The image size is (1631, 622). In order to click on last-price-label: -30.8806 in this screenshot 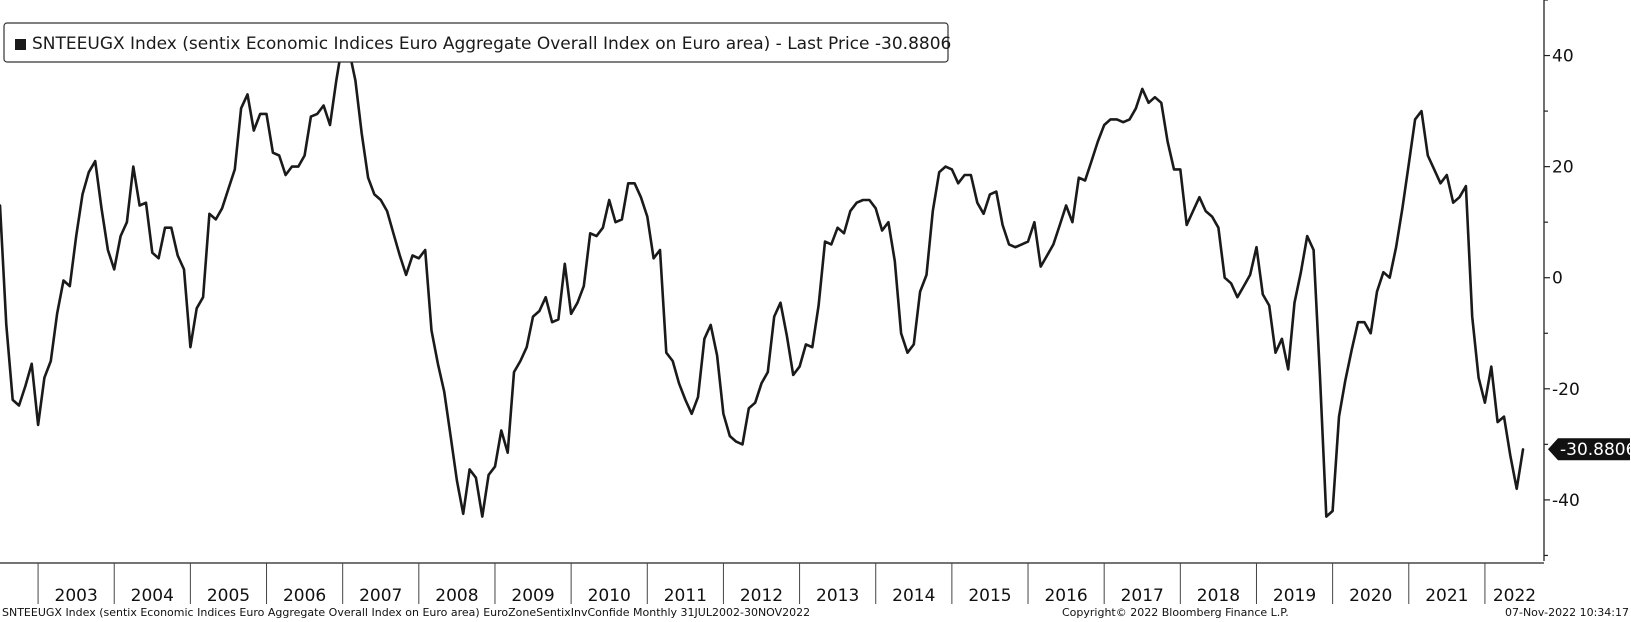, I will do `click(1595, 450)`.